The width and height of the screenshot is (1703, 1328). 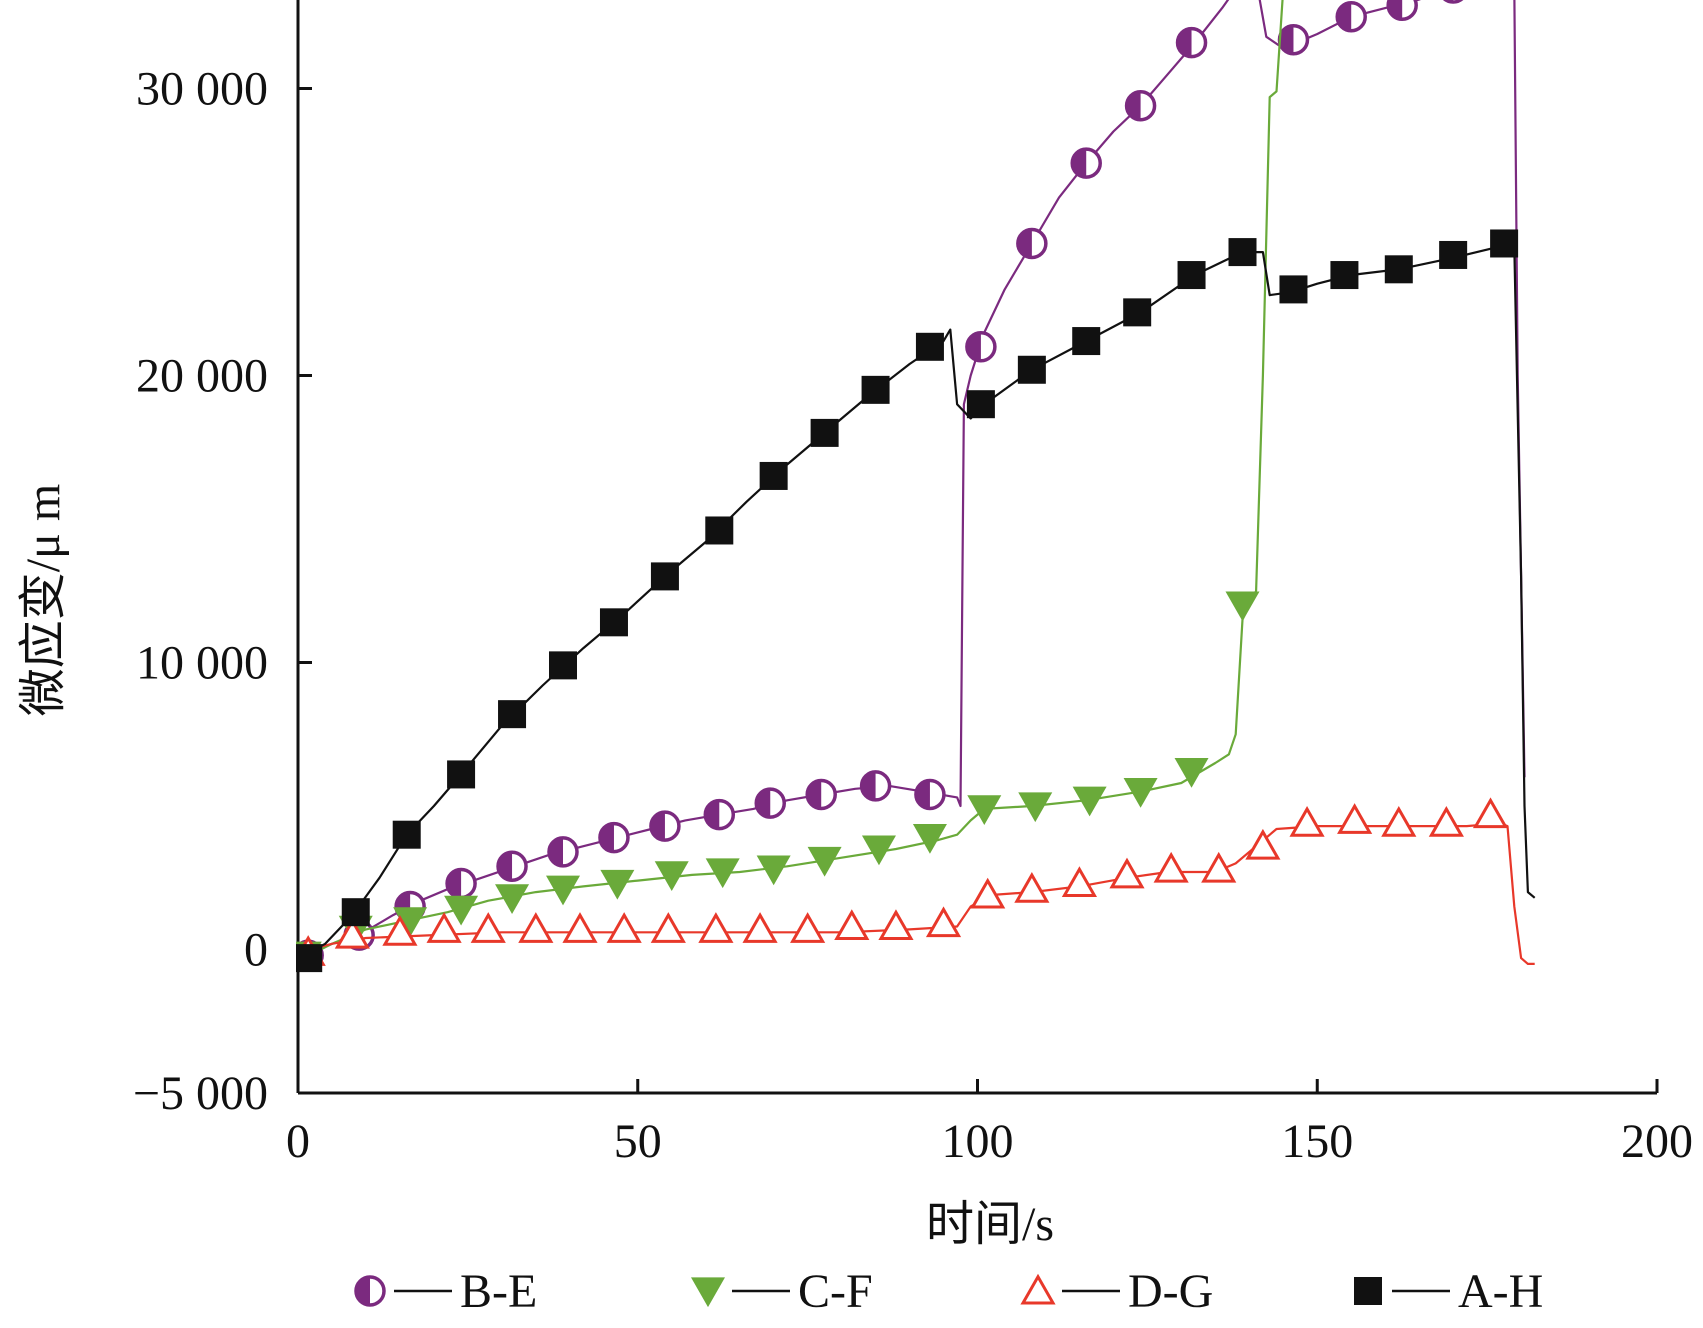 What do you see at coordinates (990, 1224) in the screenshot?
I see `x-axis-title: 时间/s` at bounding box center [990, 1224].